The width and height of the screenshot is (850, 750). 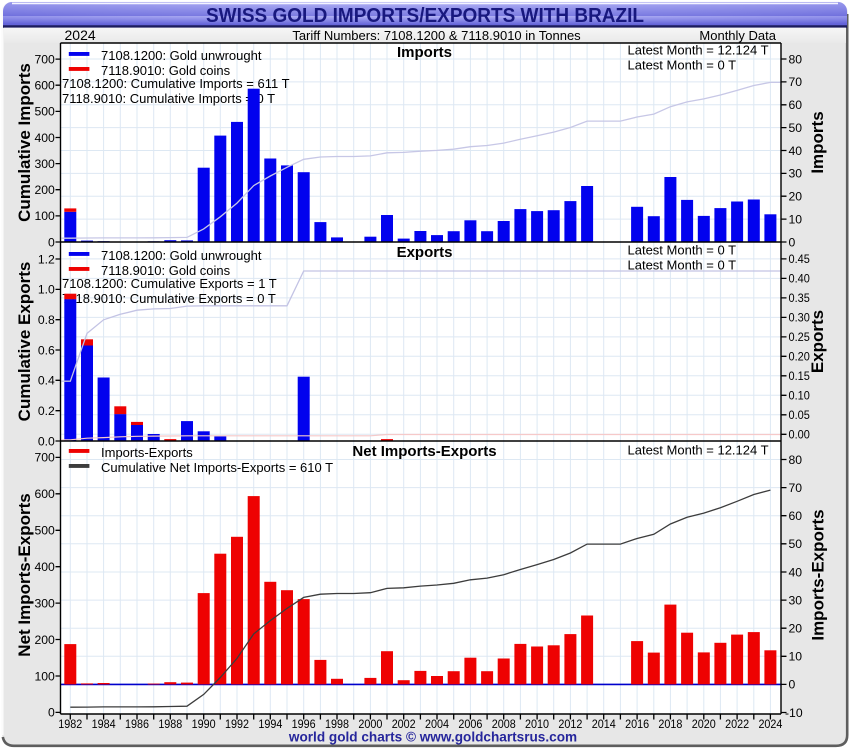 What do you see at coordinates (799, 396) in the screenshot?
I see `svg-text: 0.10` at bounding box center [799, 396].